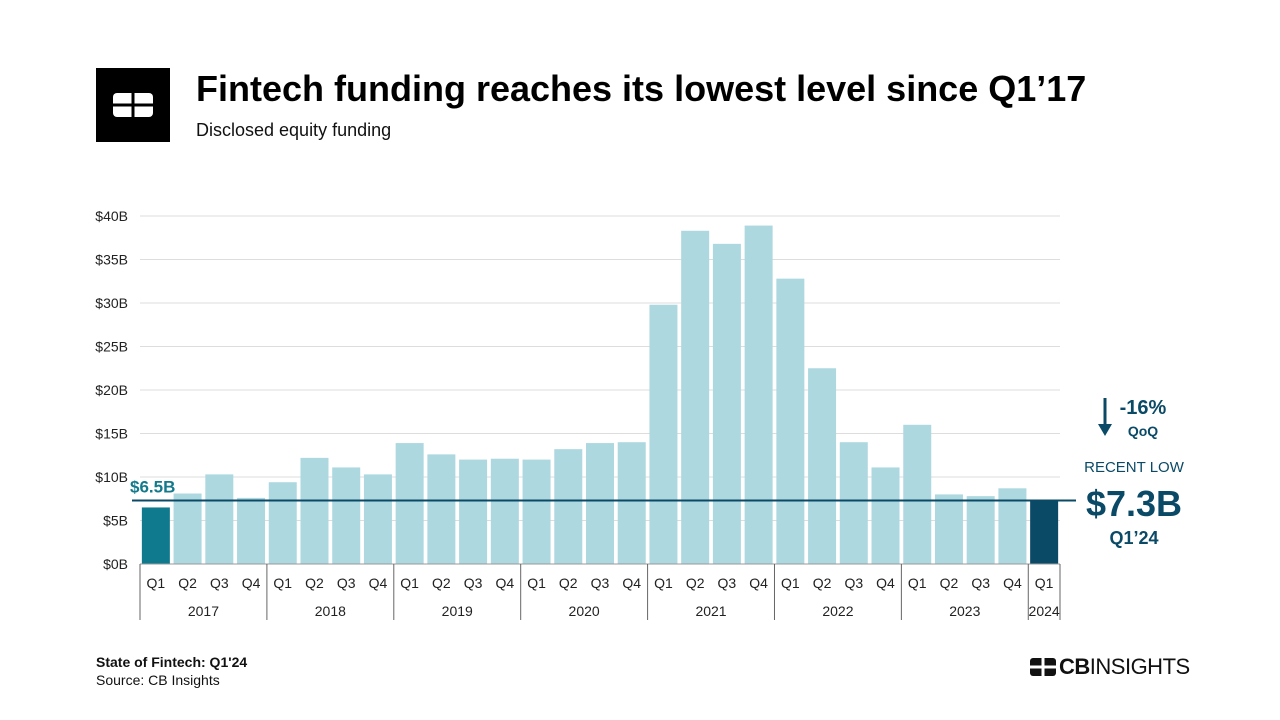 This screenshot has width=1280, height=720. Describe the element at coordinates (1133, 538) in the screenshot. I see `recent-low-period: Q1’24` at that location.